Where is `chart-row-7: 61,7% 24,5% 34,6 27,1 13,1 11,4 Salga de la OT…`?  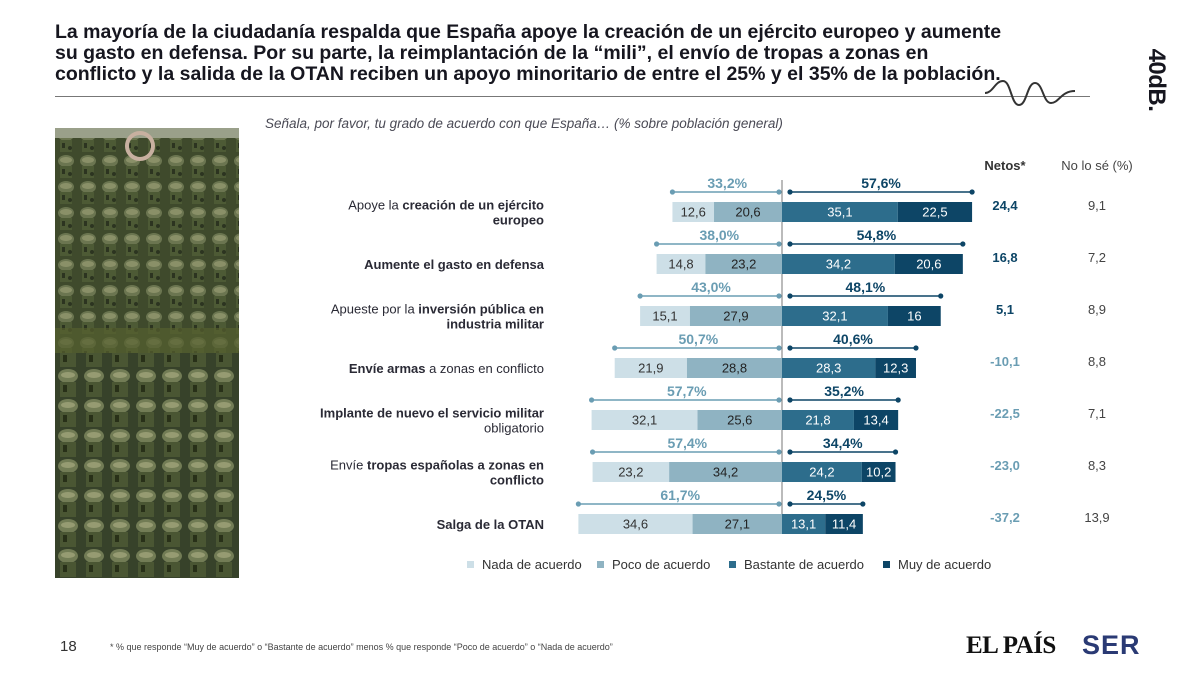
chart-row-7: 61,7% 24,5% 34,6 27,1 13,1 11,4 Salga de la OT… is located at coordinates (773, 510).